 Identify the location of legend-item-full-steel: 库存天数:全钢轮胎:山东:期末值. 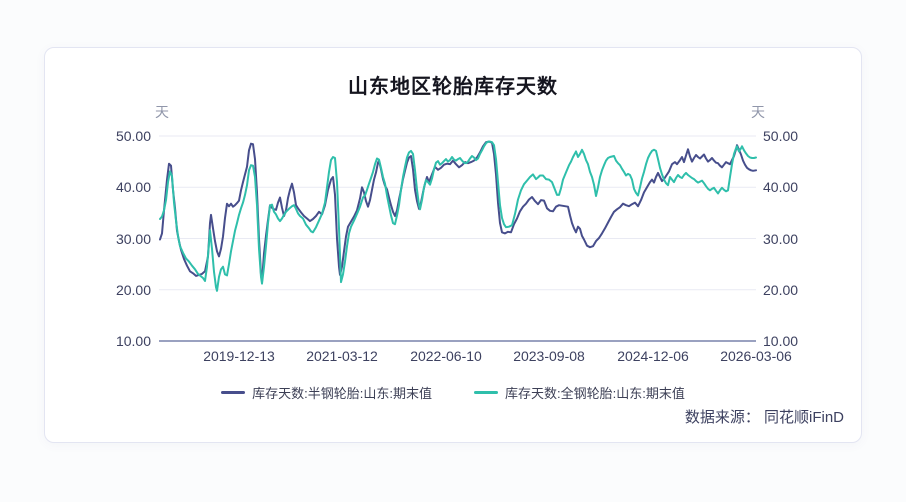
(579, 392).